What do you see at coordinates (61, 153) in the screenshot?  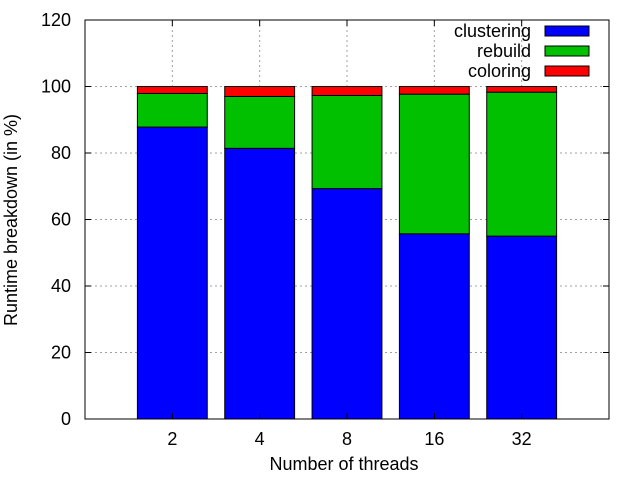 I see `y-tick-label: 80` at bounding box center [61, 153].